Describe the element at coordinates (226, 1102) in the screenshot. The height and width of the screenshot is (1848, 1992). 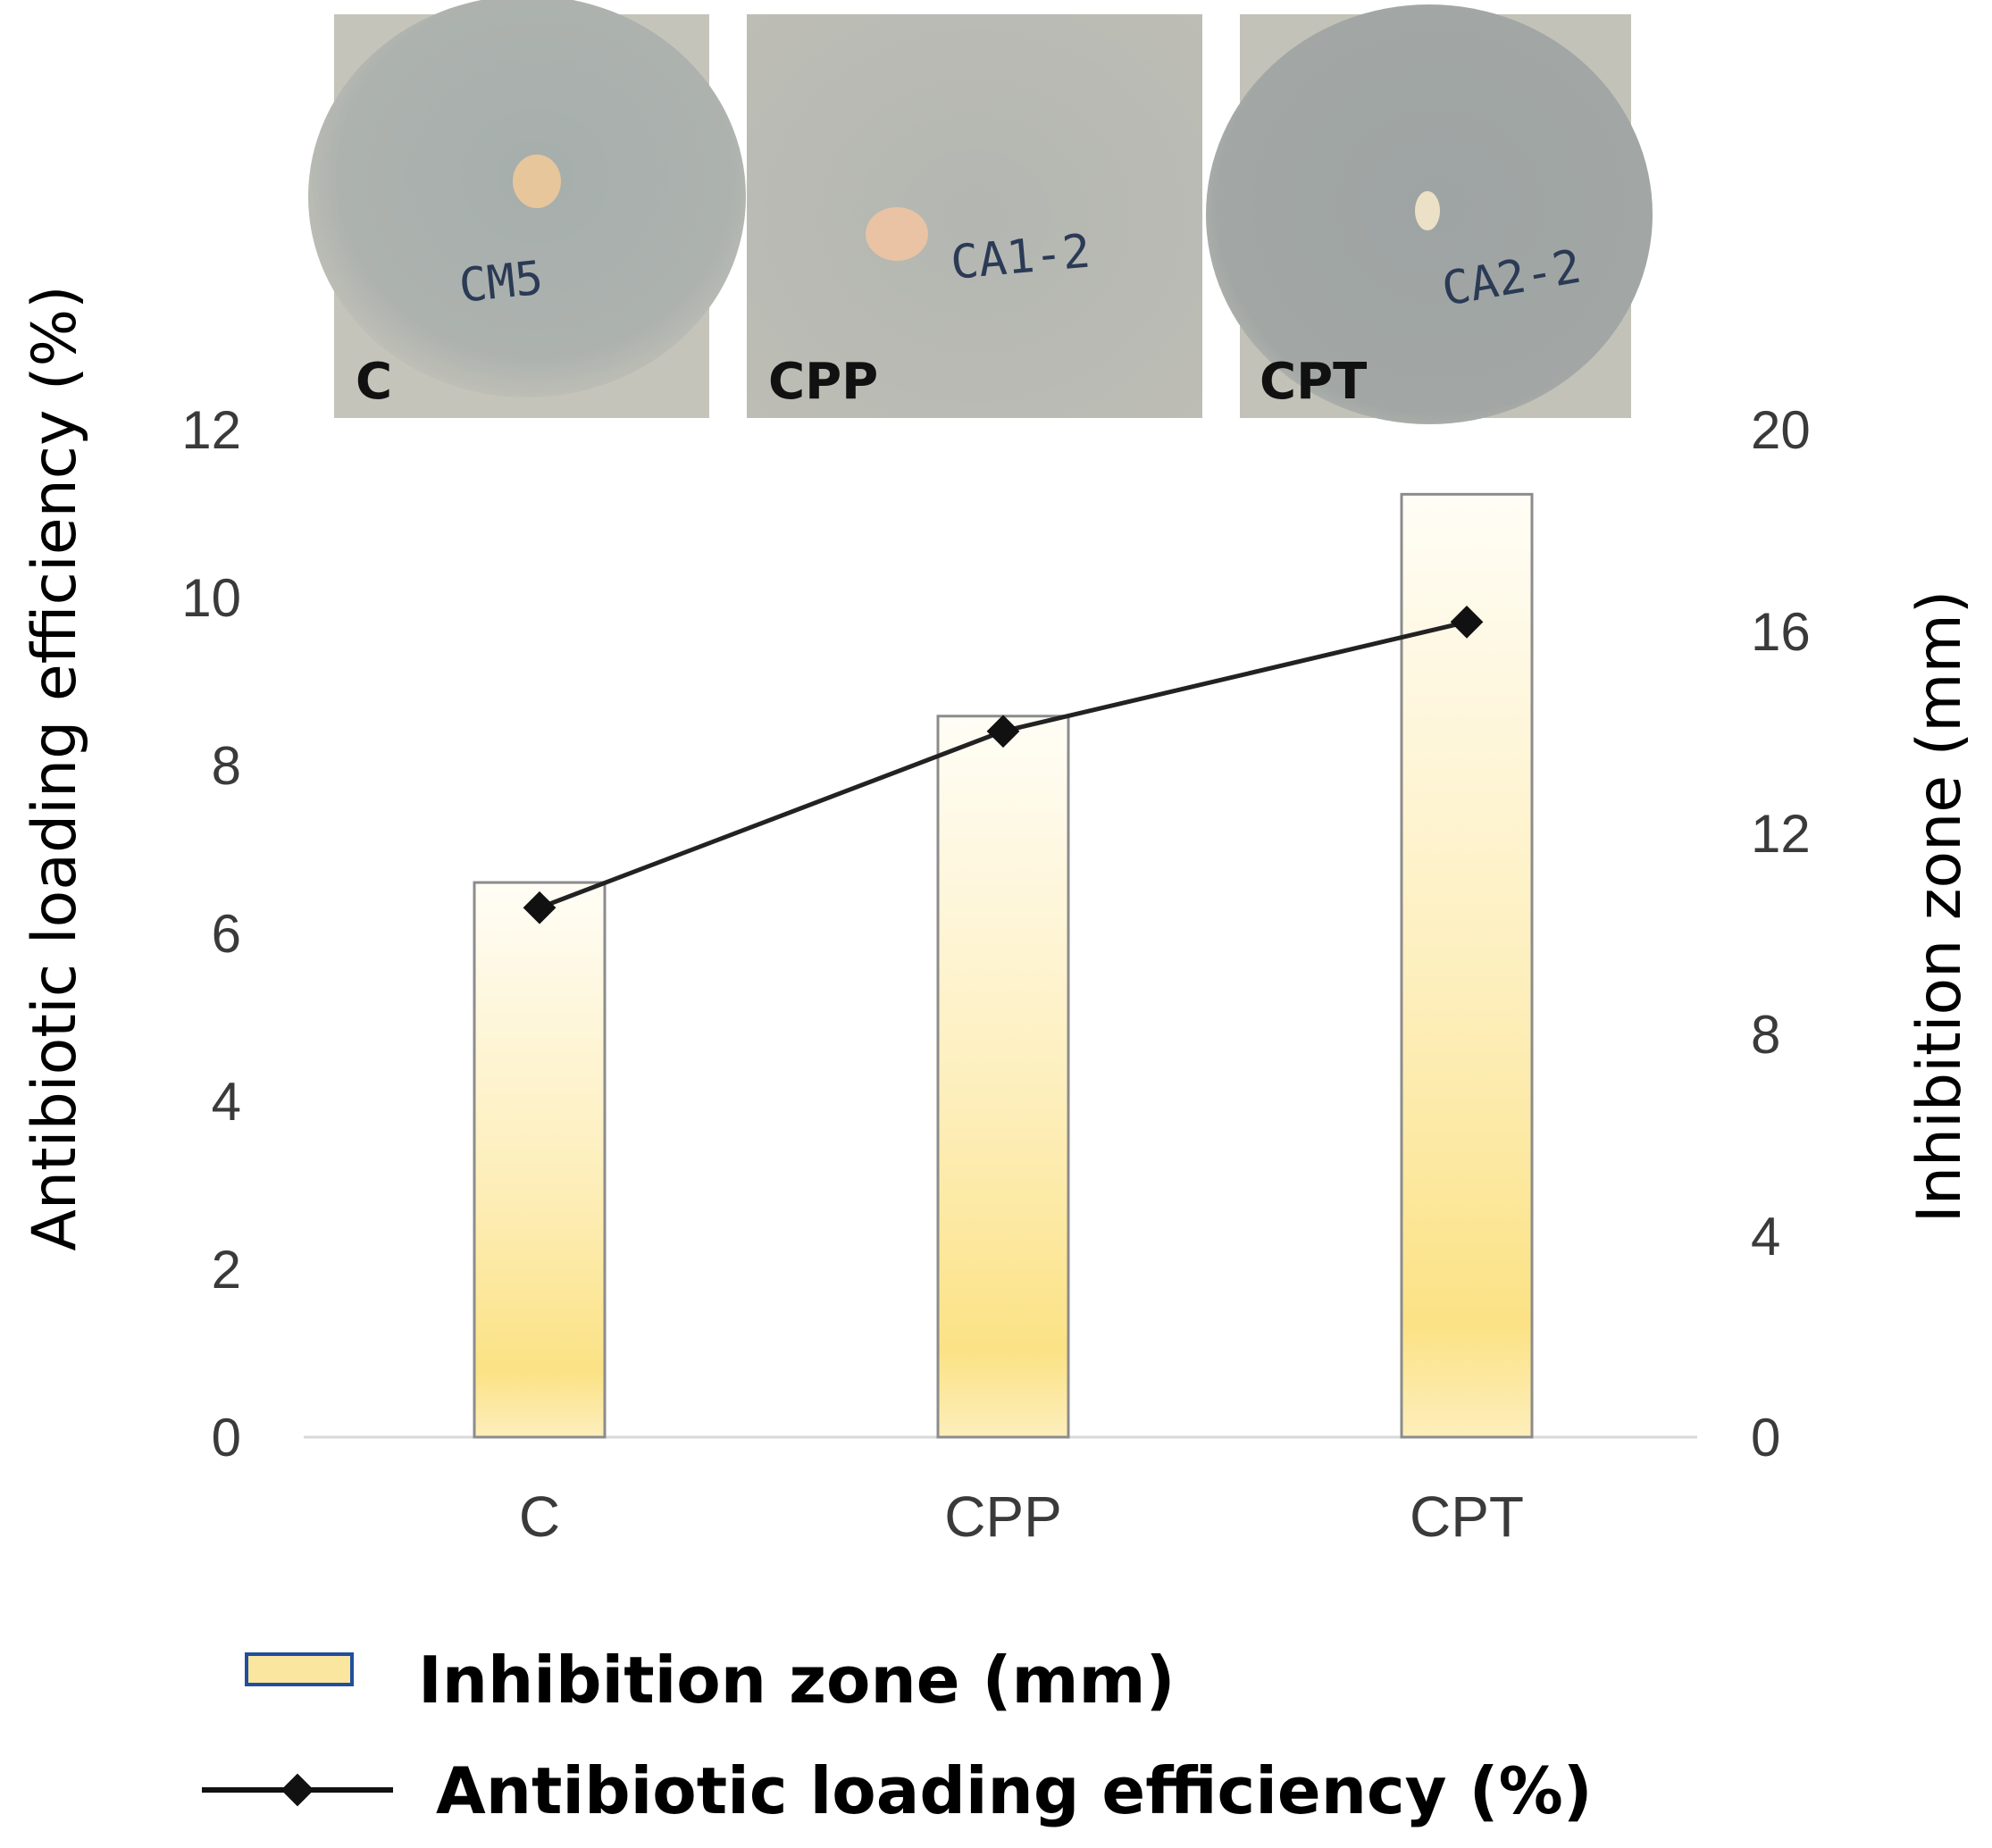
I see `left-tick-4: 4` at that location.